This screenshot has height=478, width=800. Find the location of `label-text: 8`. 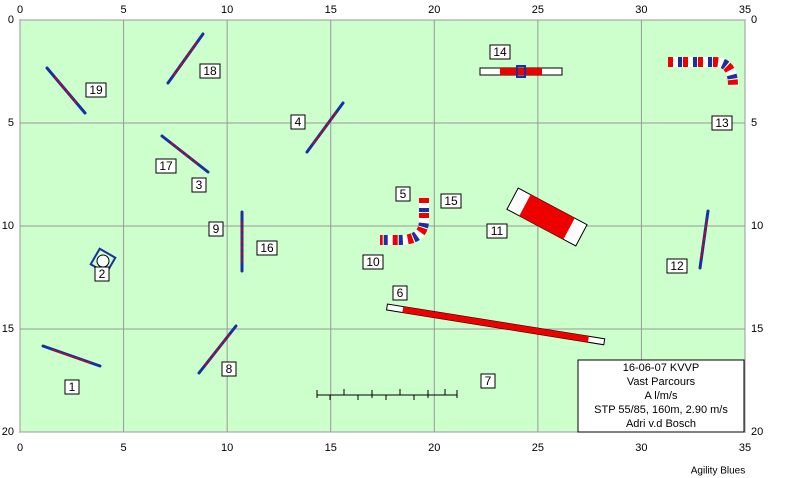

label-text: 8 is located at coordinates (229, 369).